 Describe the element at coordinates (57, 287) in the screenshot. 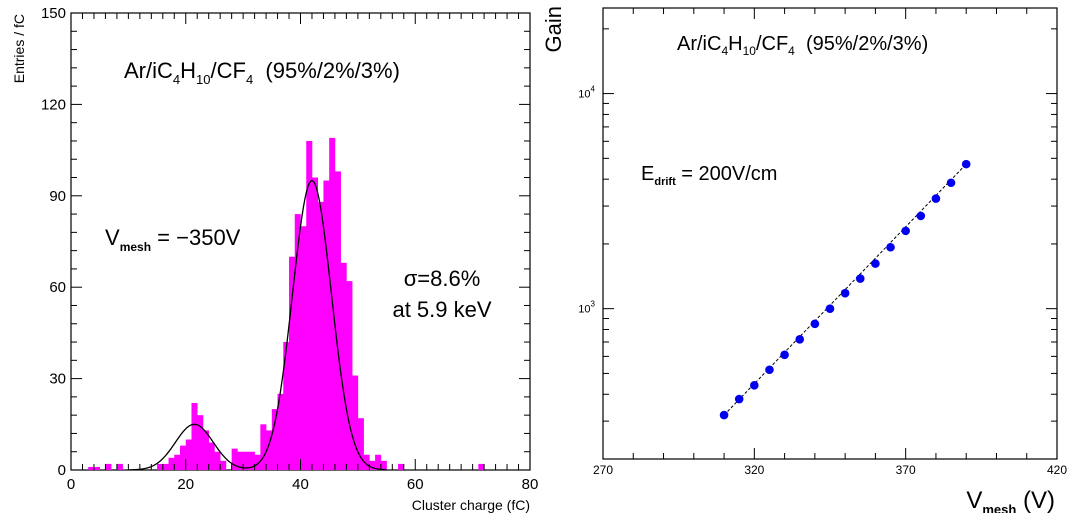

I see `histogram-y-tick-label: 60` at that location.